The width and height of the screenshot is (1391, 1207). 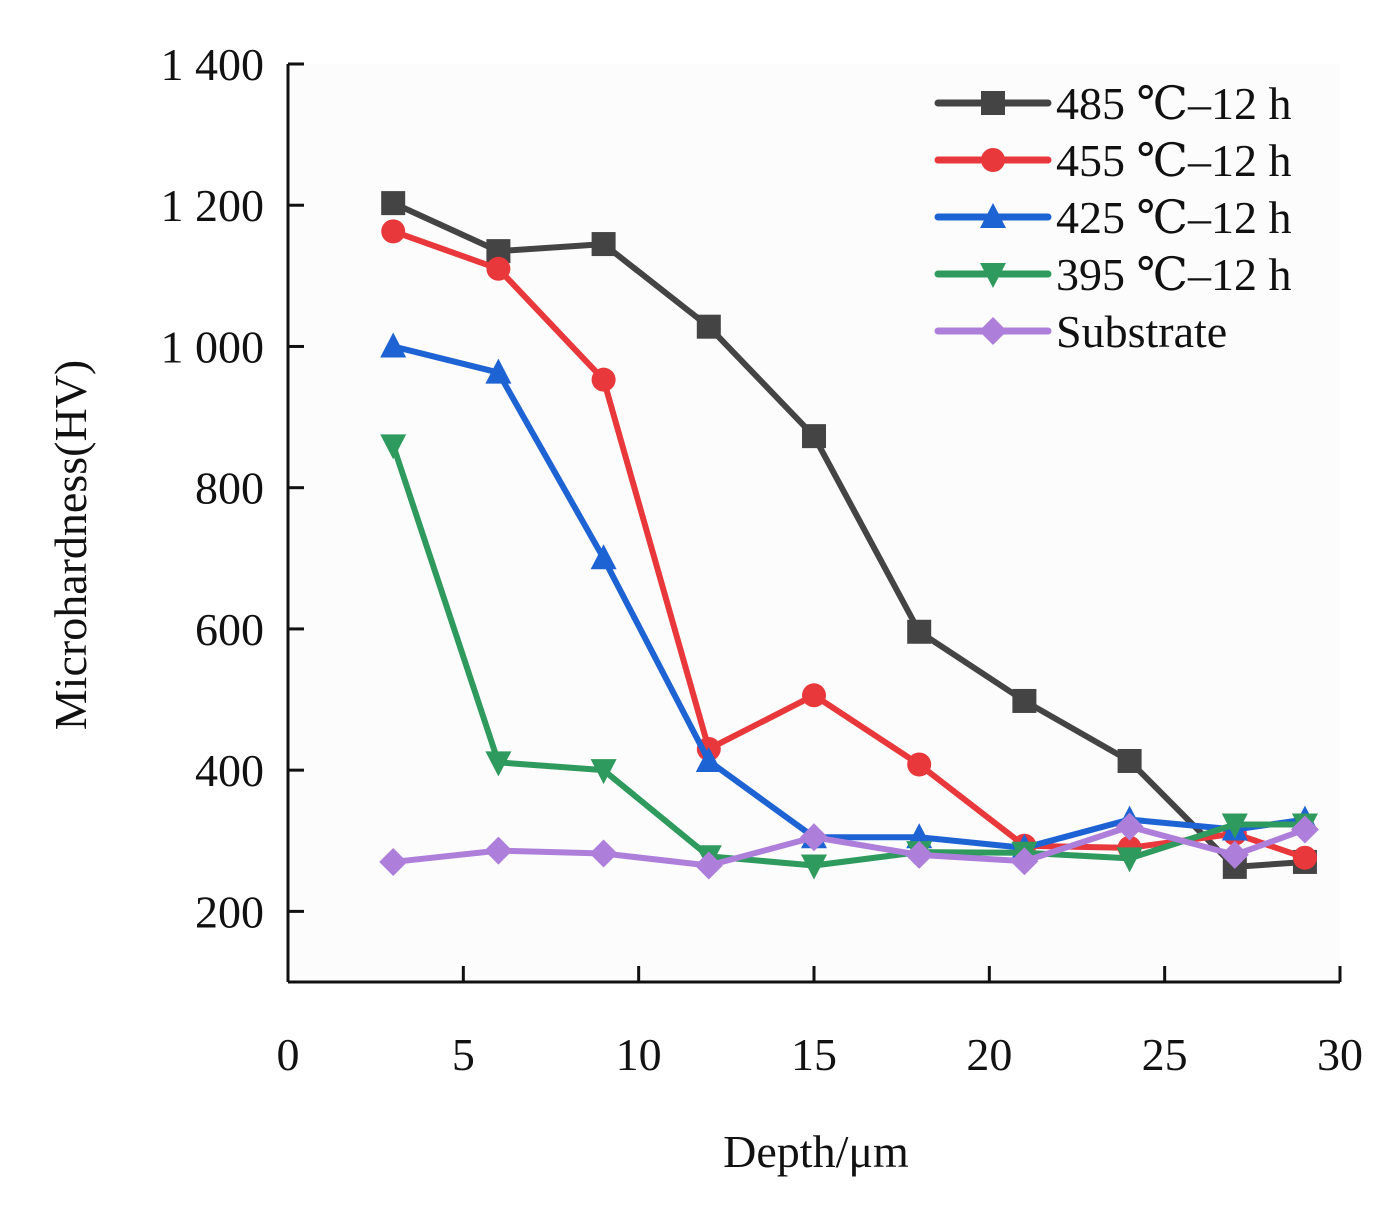 I want to click on y-tick-label: 1 000, so click(x=213, y=346).